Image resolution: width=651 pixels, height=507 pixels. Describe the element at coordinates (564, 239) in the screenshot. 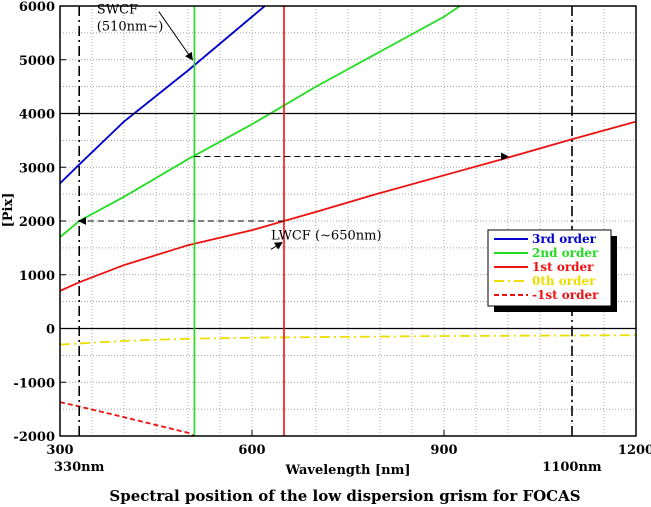

I see `legend-label: 3rd order` at that location.